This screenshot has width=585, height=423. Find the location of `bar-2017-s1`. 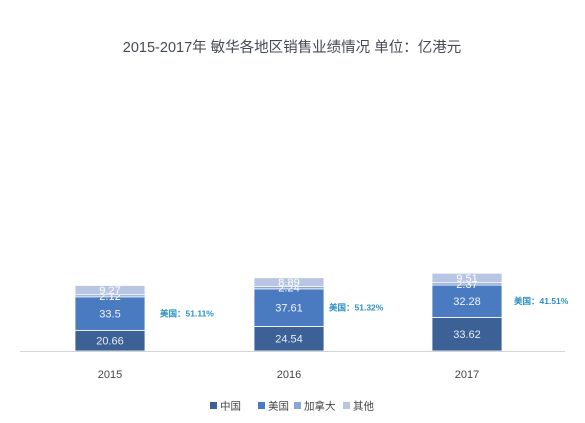

bar-2017-s1 is located at coordinates (467, 301).